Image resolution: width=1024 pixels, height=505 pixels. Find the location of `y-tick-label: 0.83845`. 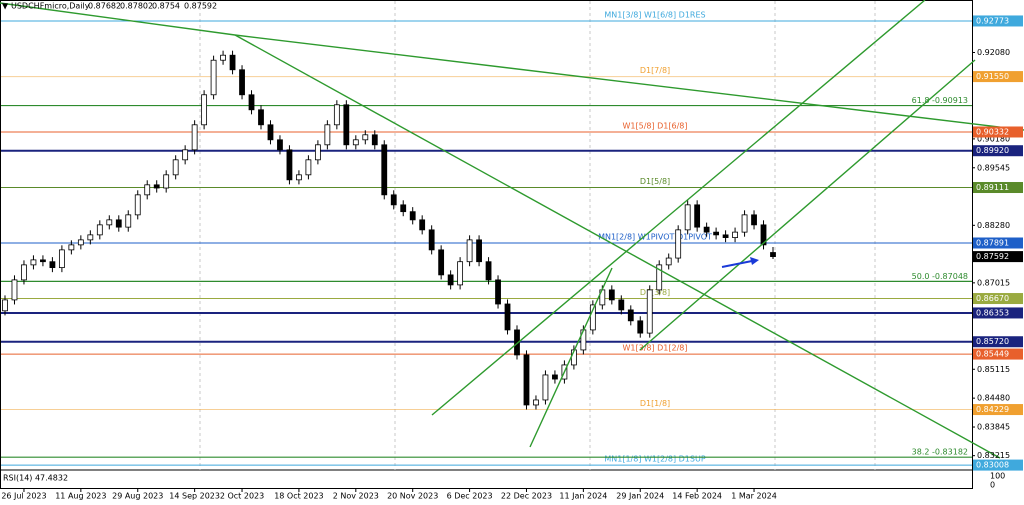

y-tick-label: 0.83845 is located at coordinates (993, 427).